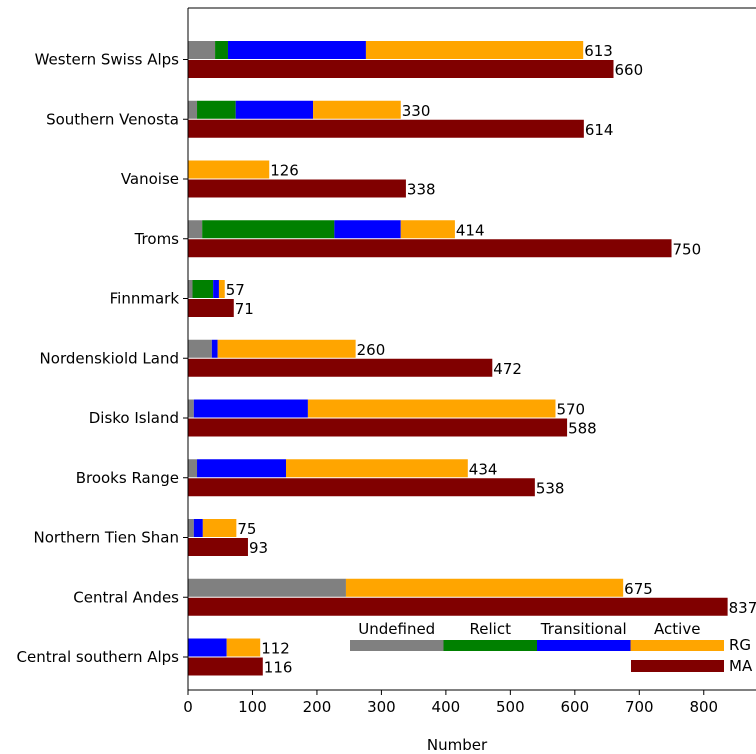  I want to click on y-tick-label-2: Vanoise, so click(150, 179).